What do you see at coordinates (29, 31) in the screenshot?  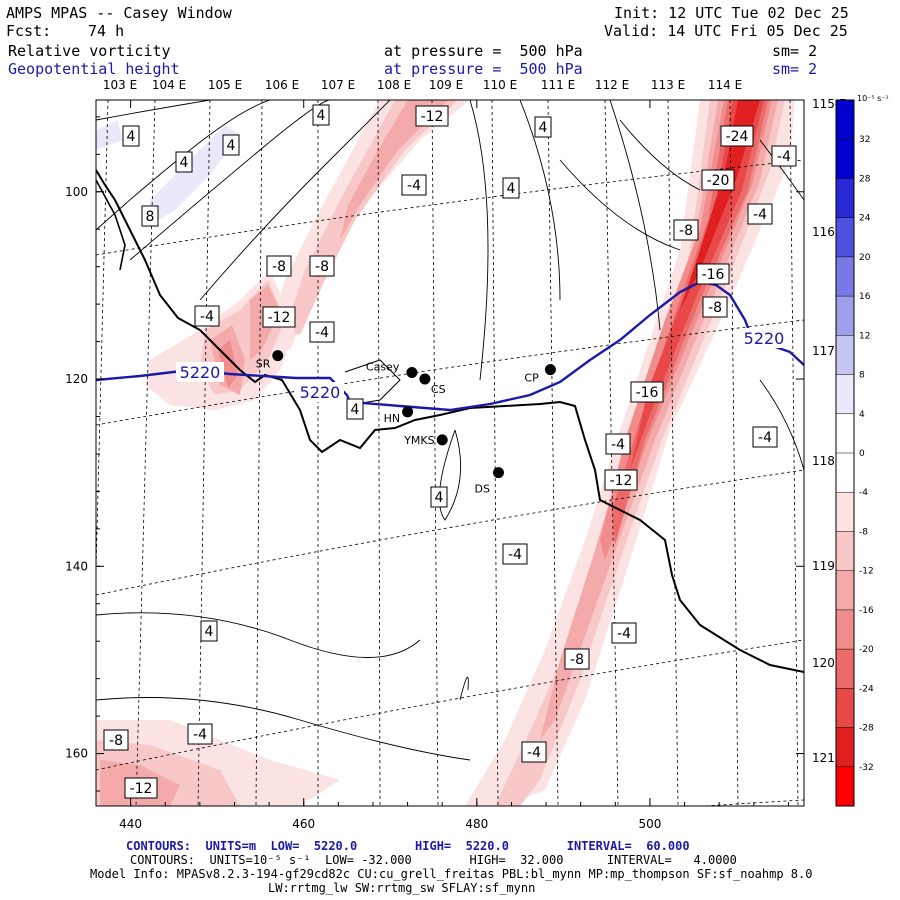 I see `forecast-label: Fcst:` at bounding box center [29, 31].